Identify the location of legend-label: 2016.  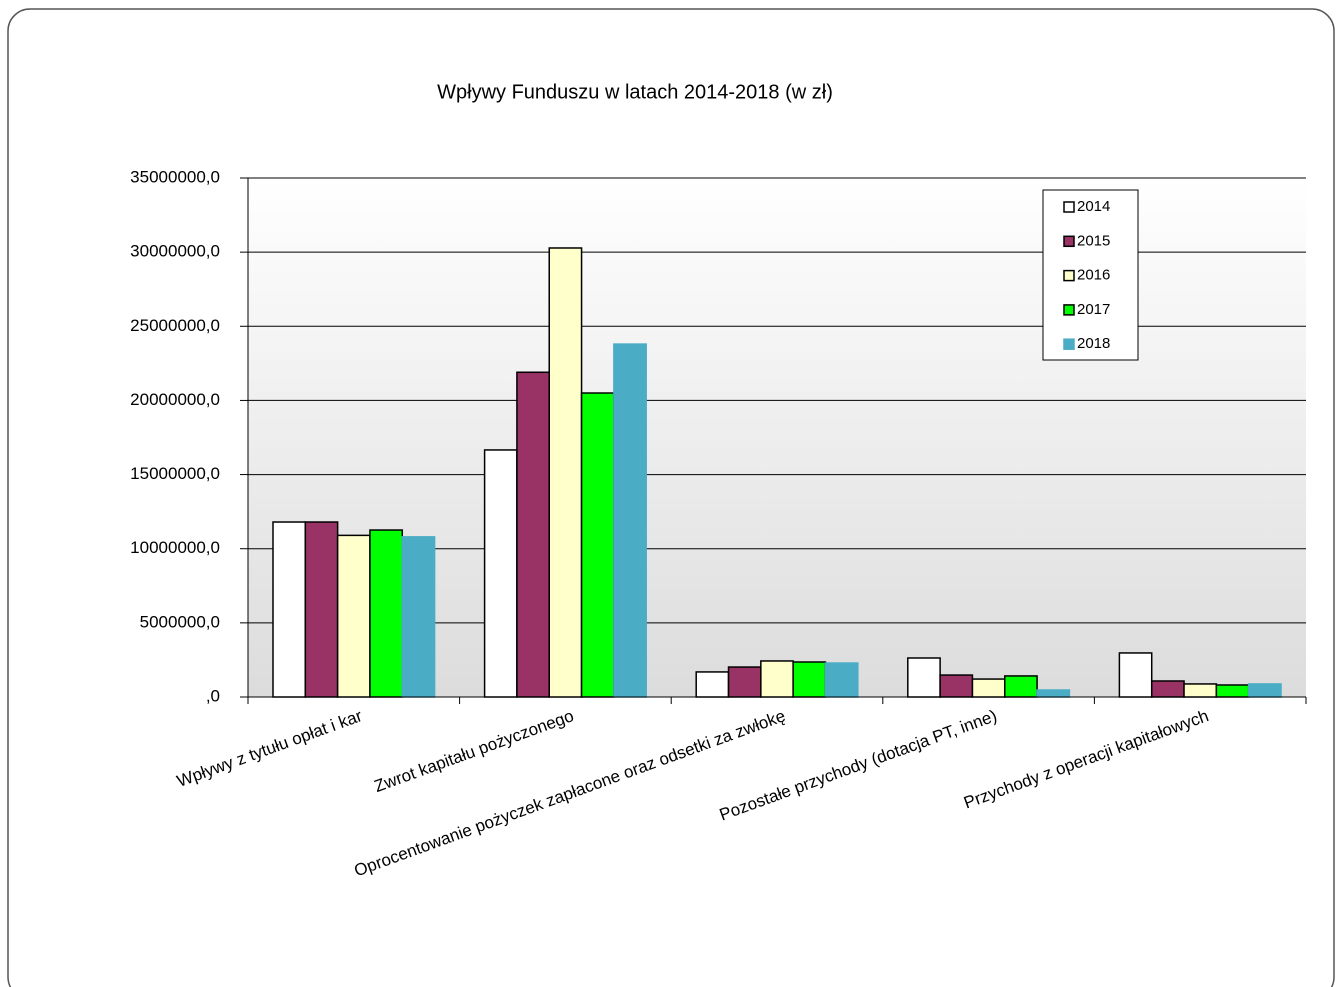
(1093, 275).